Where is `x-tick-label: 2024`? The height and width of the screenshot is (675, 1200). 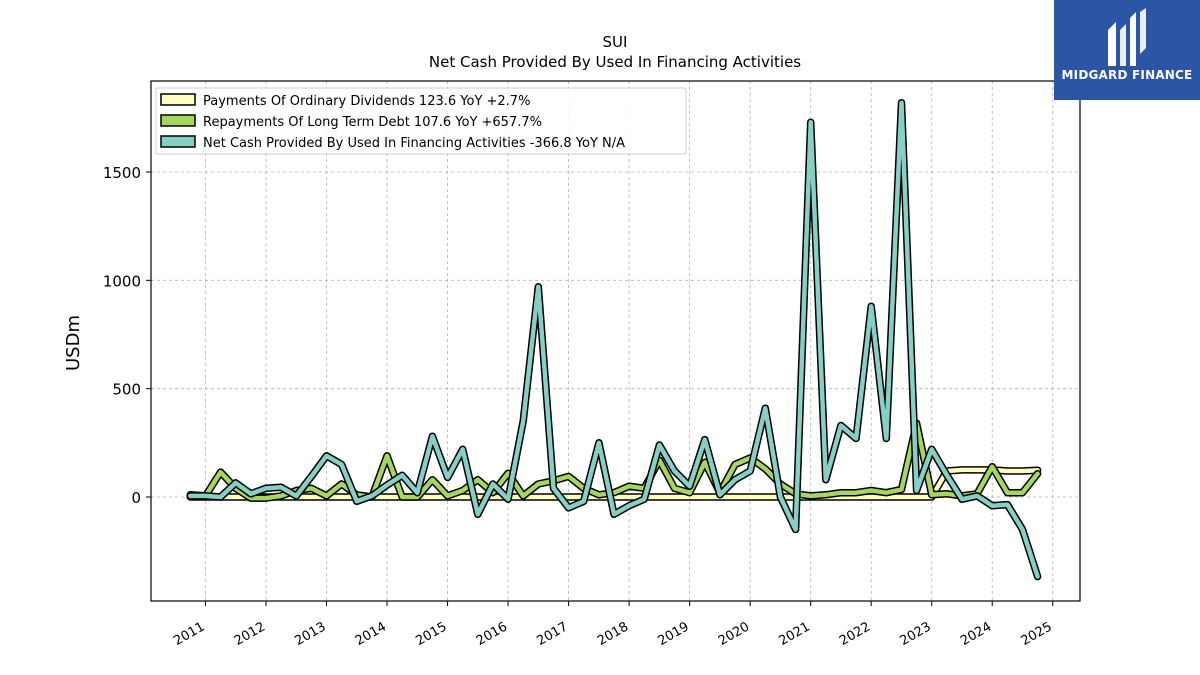 x-tick-label: 2024 is located at coordinates (976, 634).